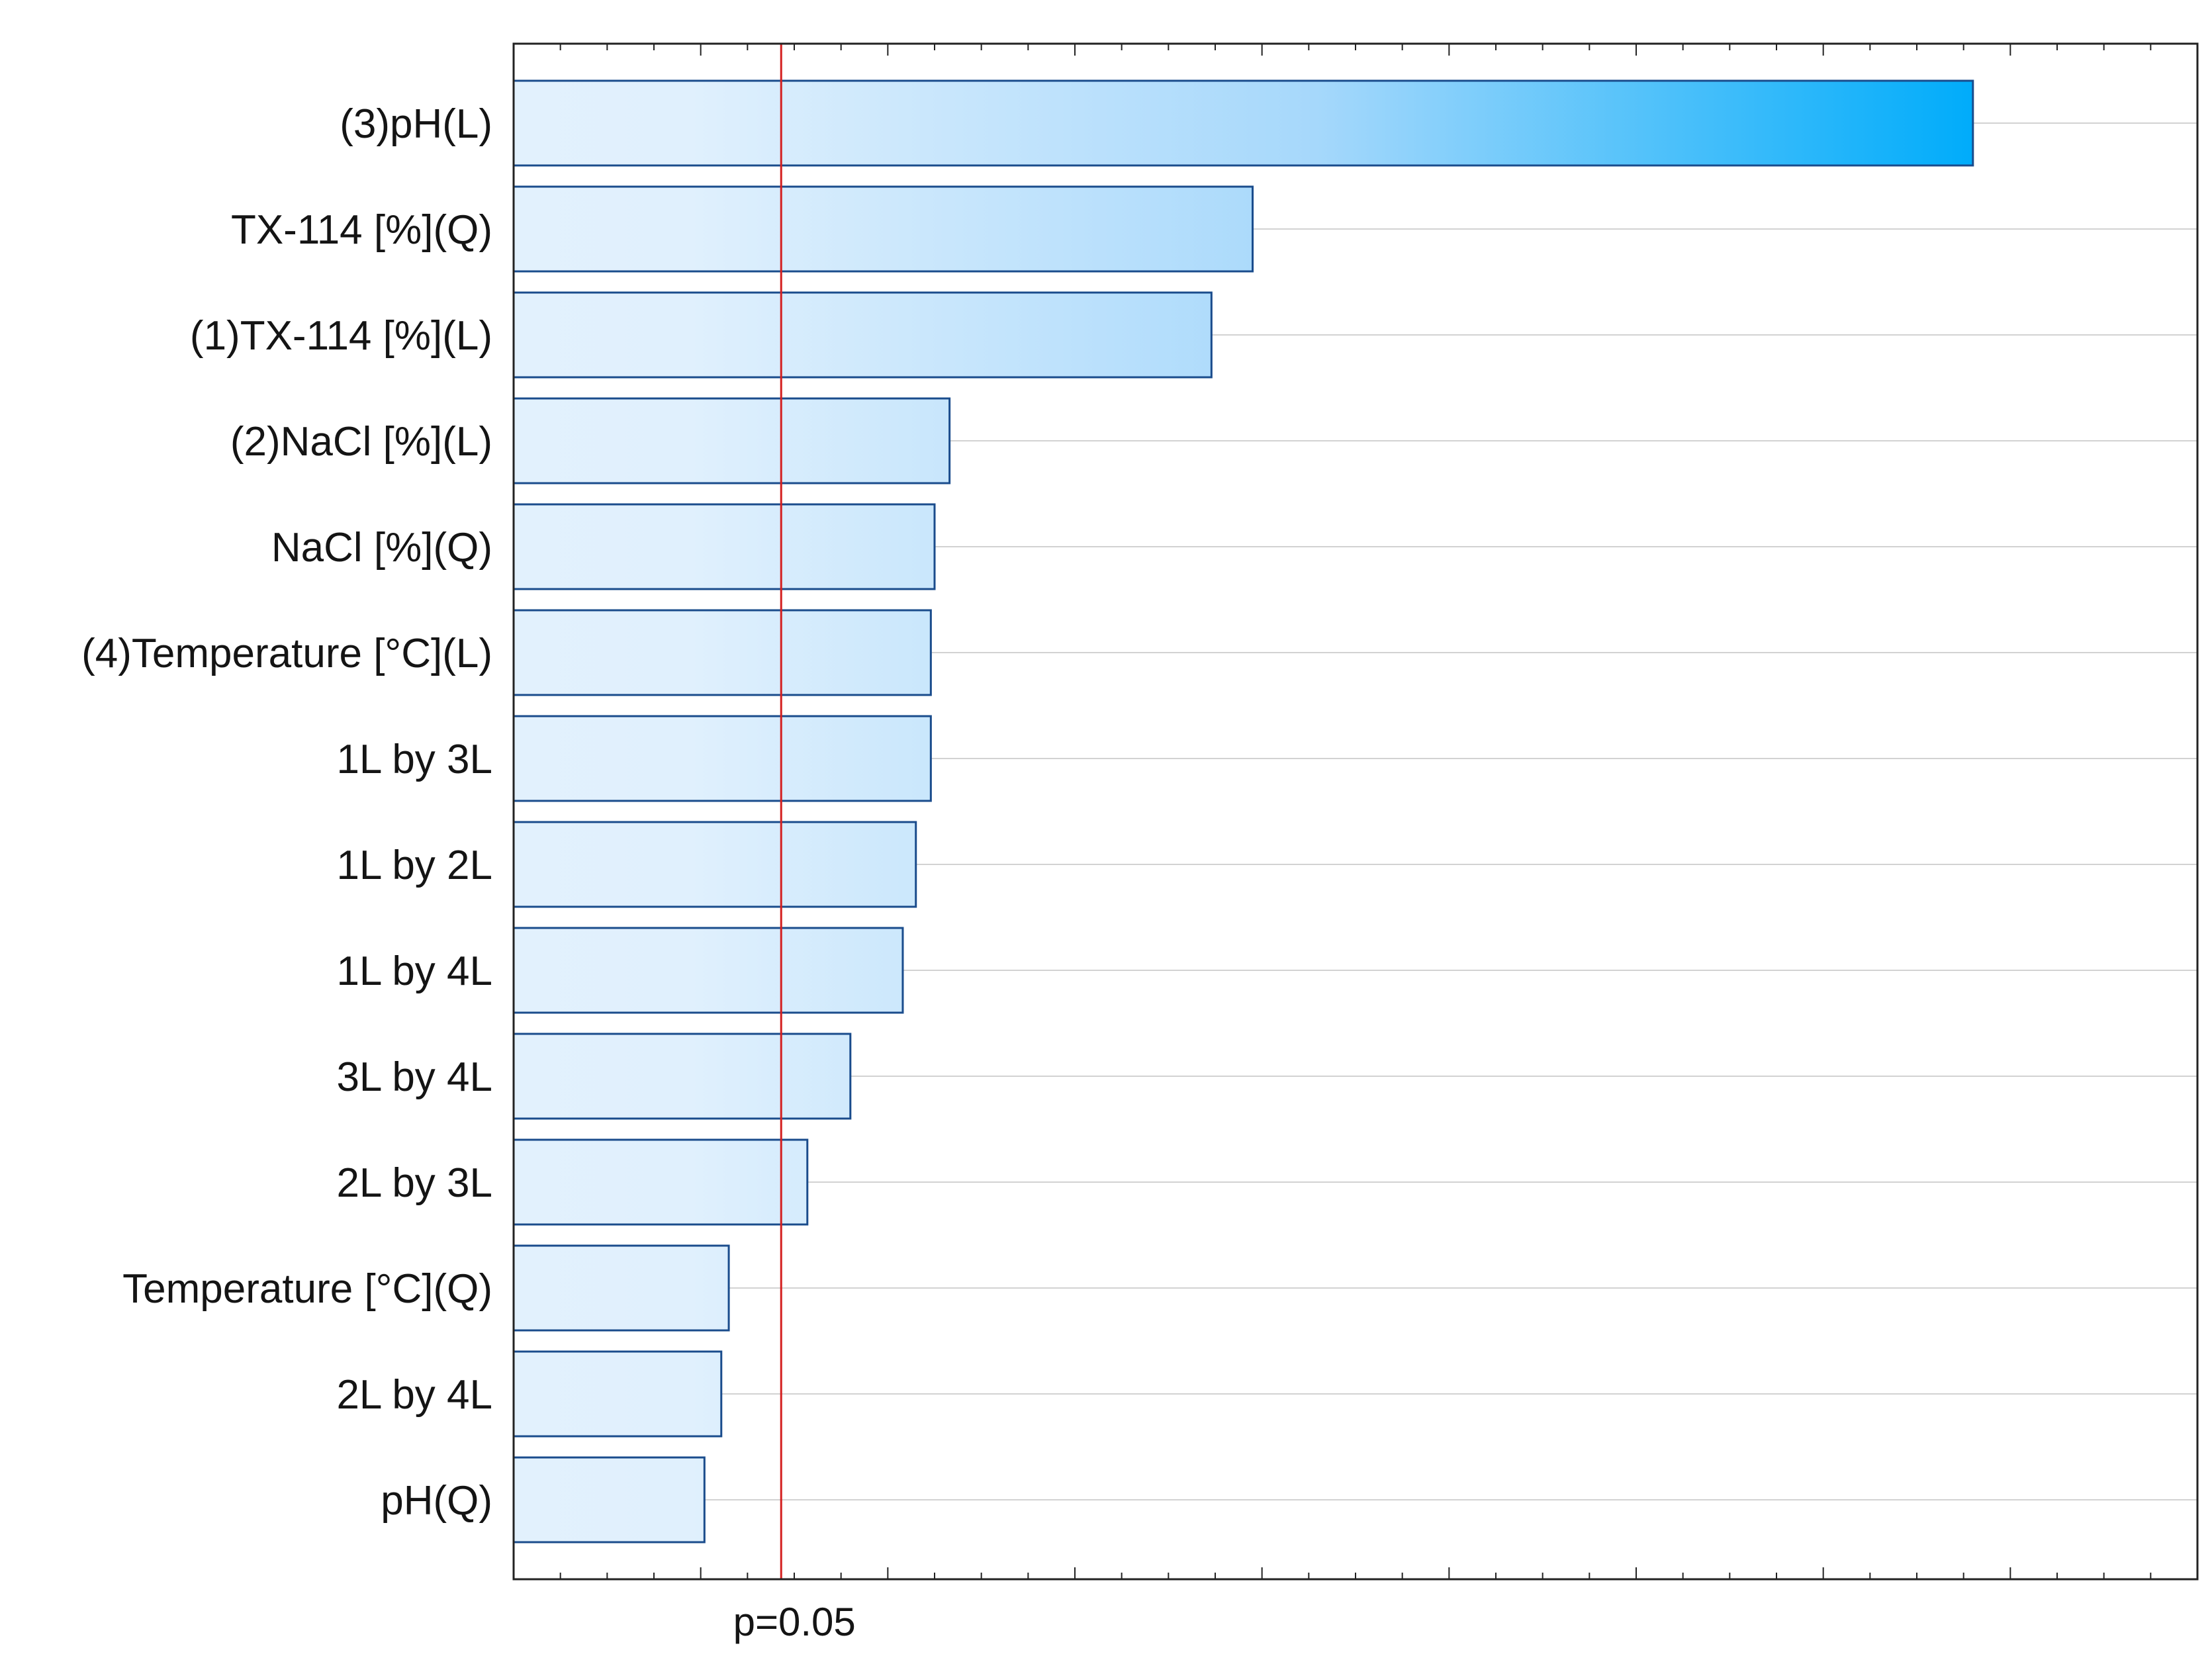 This screenshot has height=1658, width=2212. Describe the element at coordinates (414, 1183) in the screenshot. I see `category-label: 2L by 3L` at that location.